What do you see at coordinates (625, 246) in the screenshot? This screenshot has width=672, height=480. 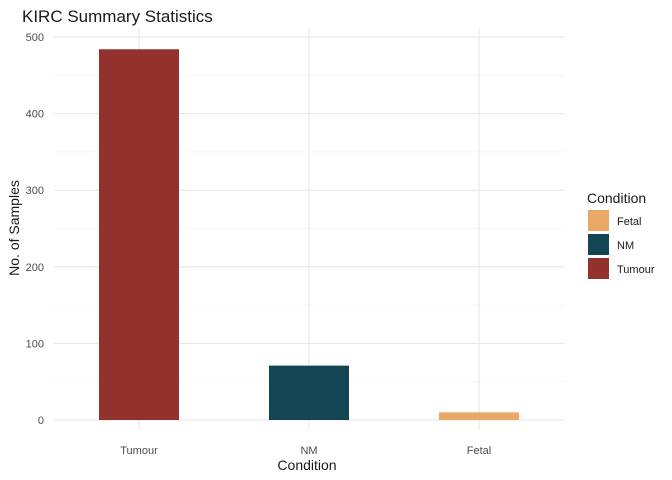 I see `legend-label-nm: NM` at bounding box center [625, 246].